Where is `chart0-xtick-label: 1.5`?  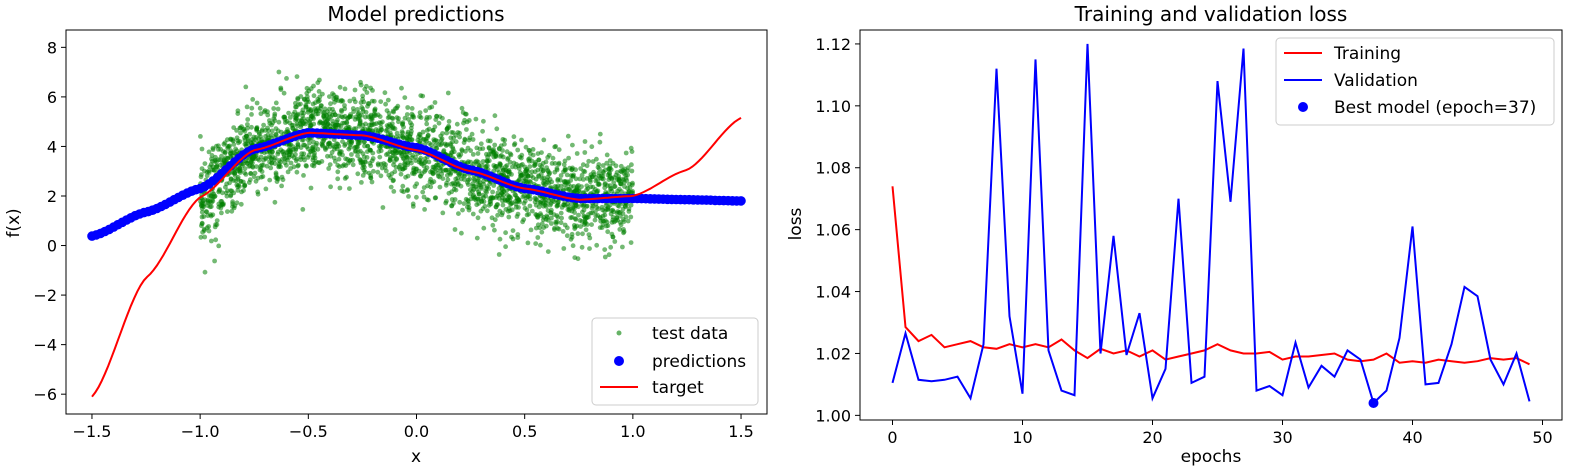
chart0-xtick-label: 1.5 is located at coordinates (740, 431).